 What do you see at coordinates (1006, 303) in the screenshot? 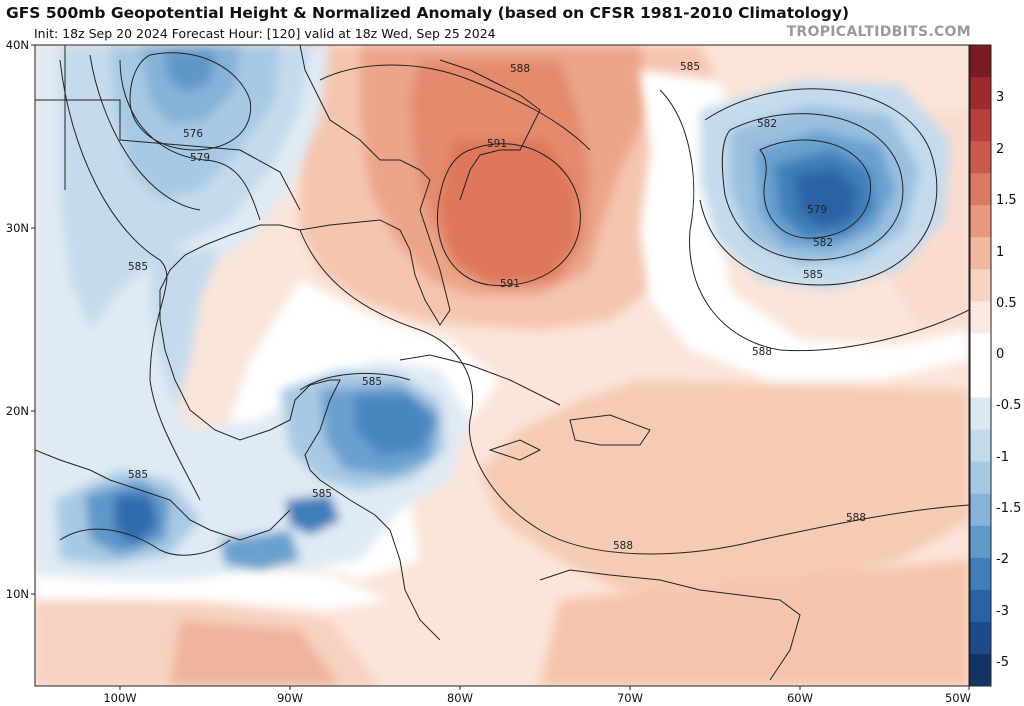
I see `colorbar-label: 0.5` at bounding box center [1006, 303].